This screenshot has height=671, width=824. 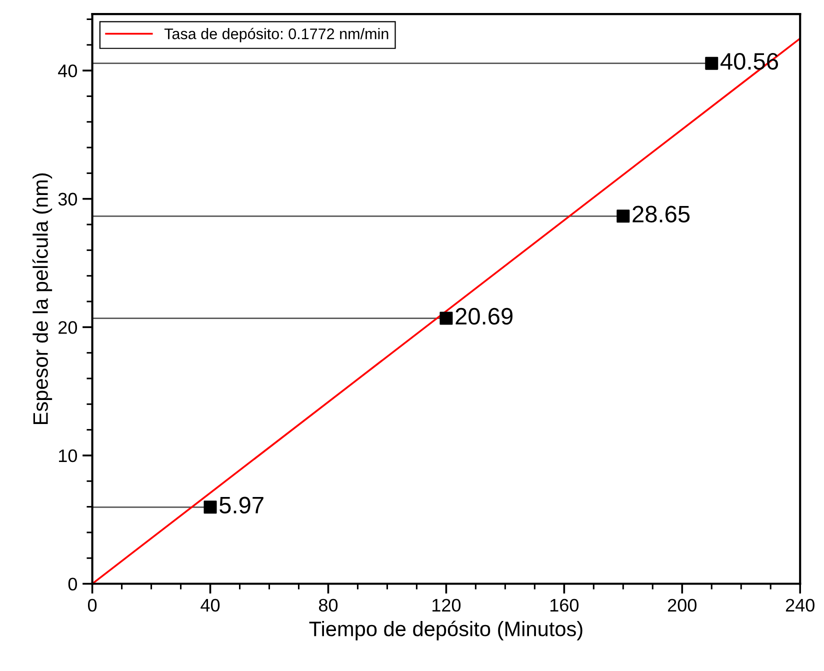 I want to click on y-tick-label: 30, so click(x=67, y=199).